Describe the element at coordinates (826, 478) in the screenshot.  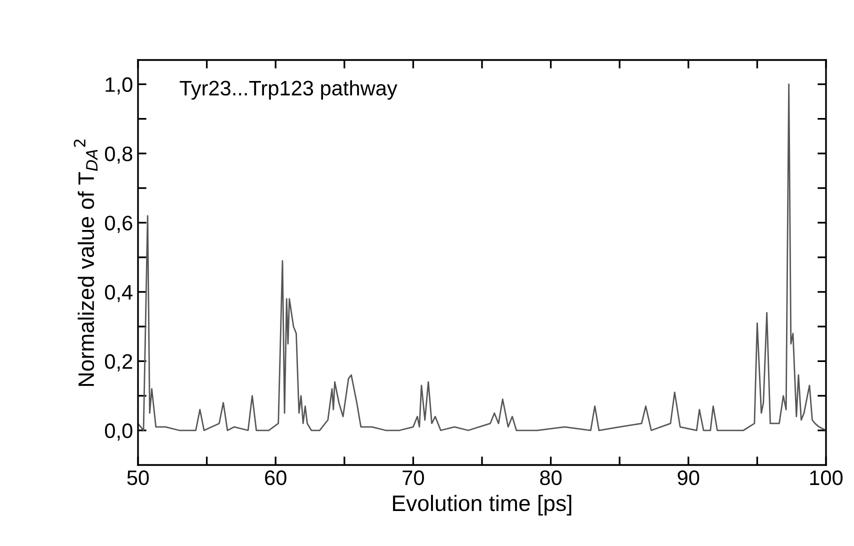
I see `x-tick-label: 100` at that location.